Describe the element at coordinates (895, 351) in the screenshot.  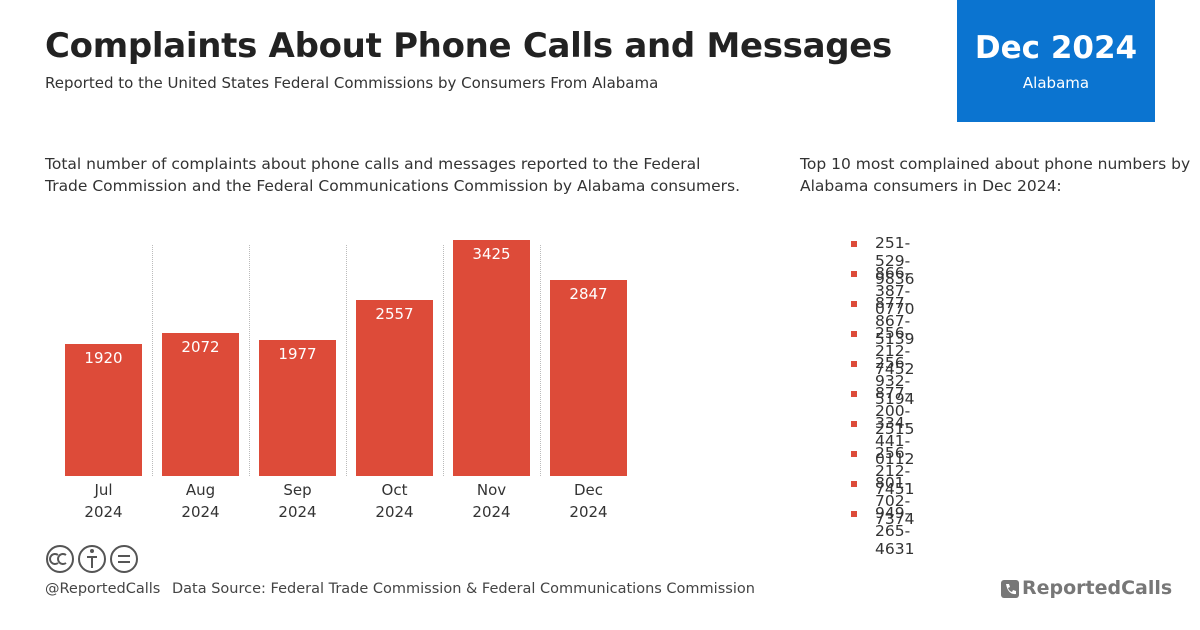
I see `phone-number: 256-212-7452` at that location.